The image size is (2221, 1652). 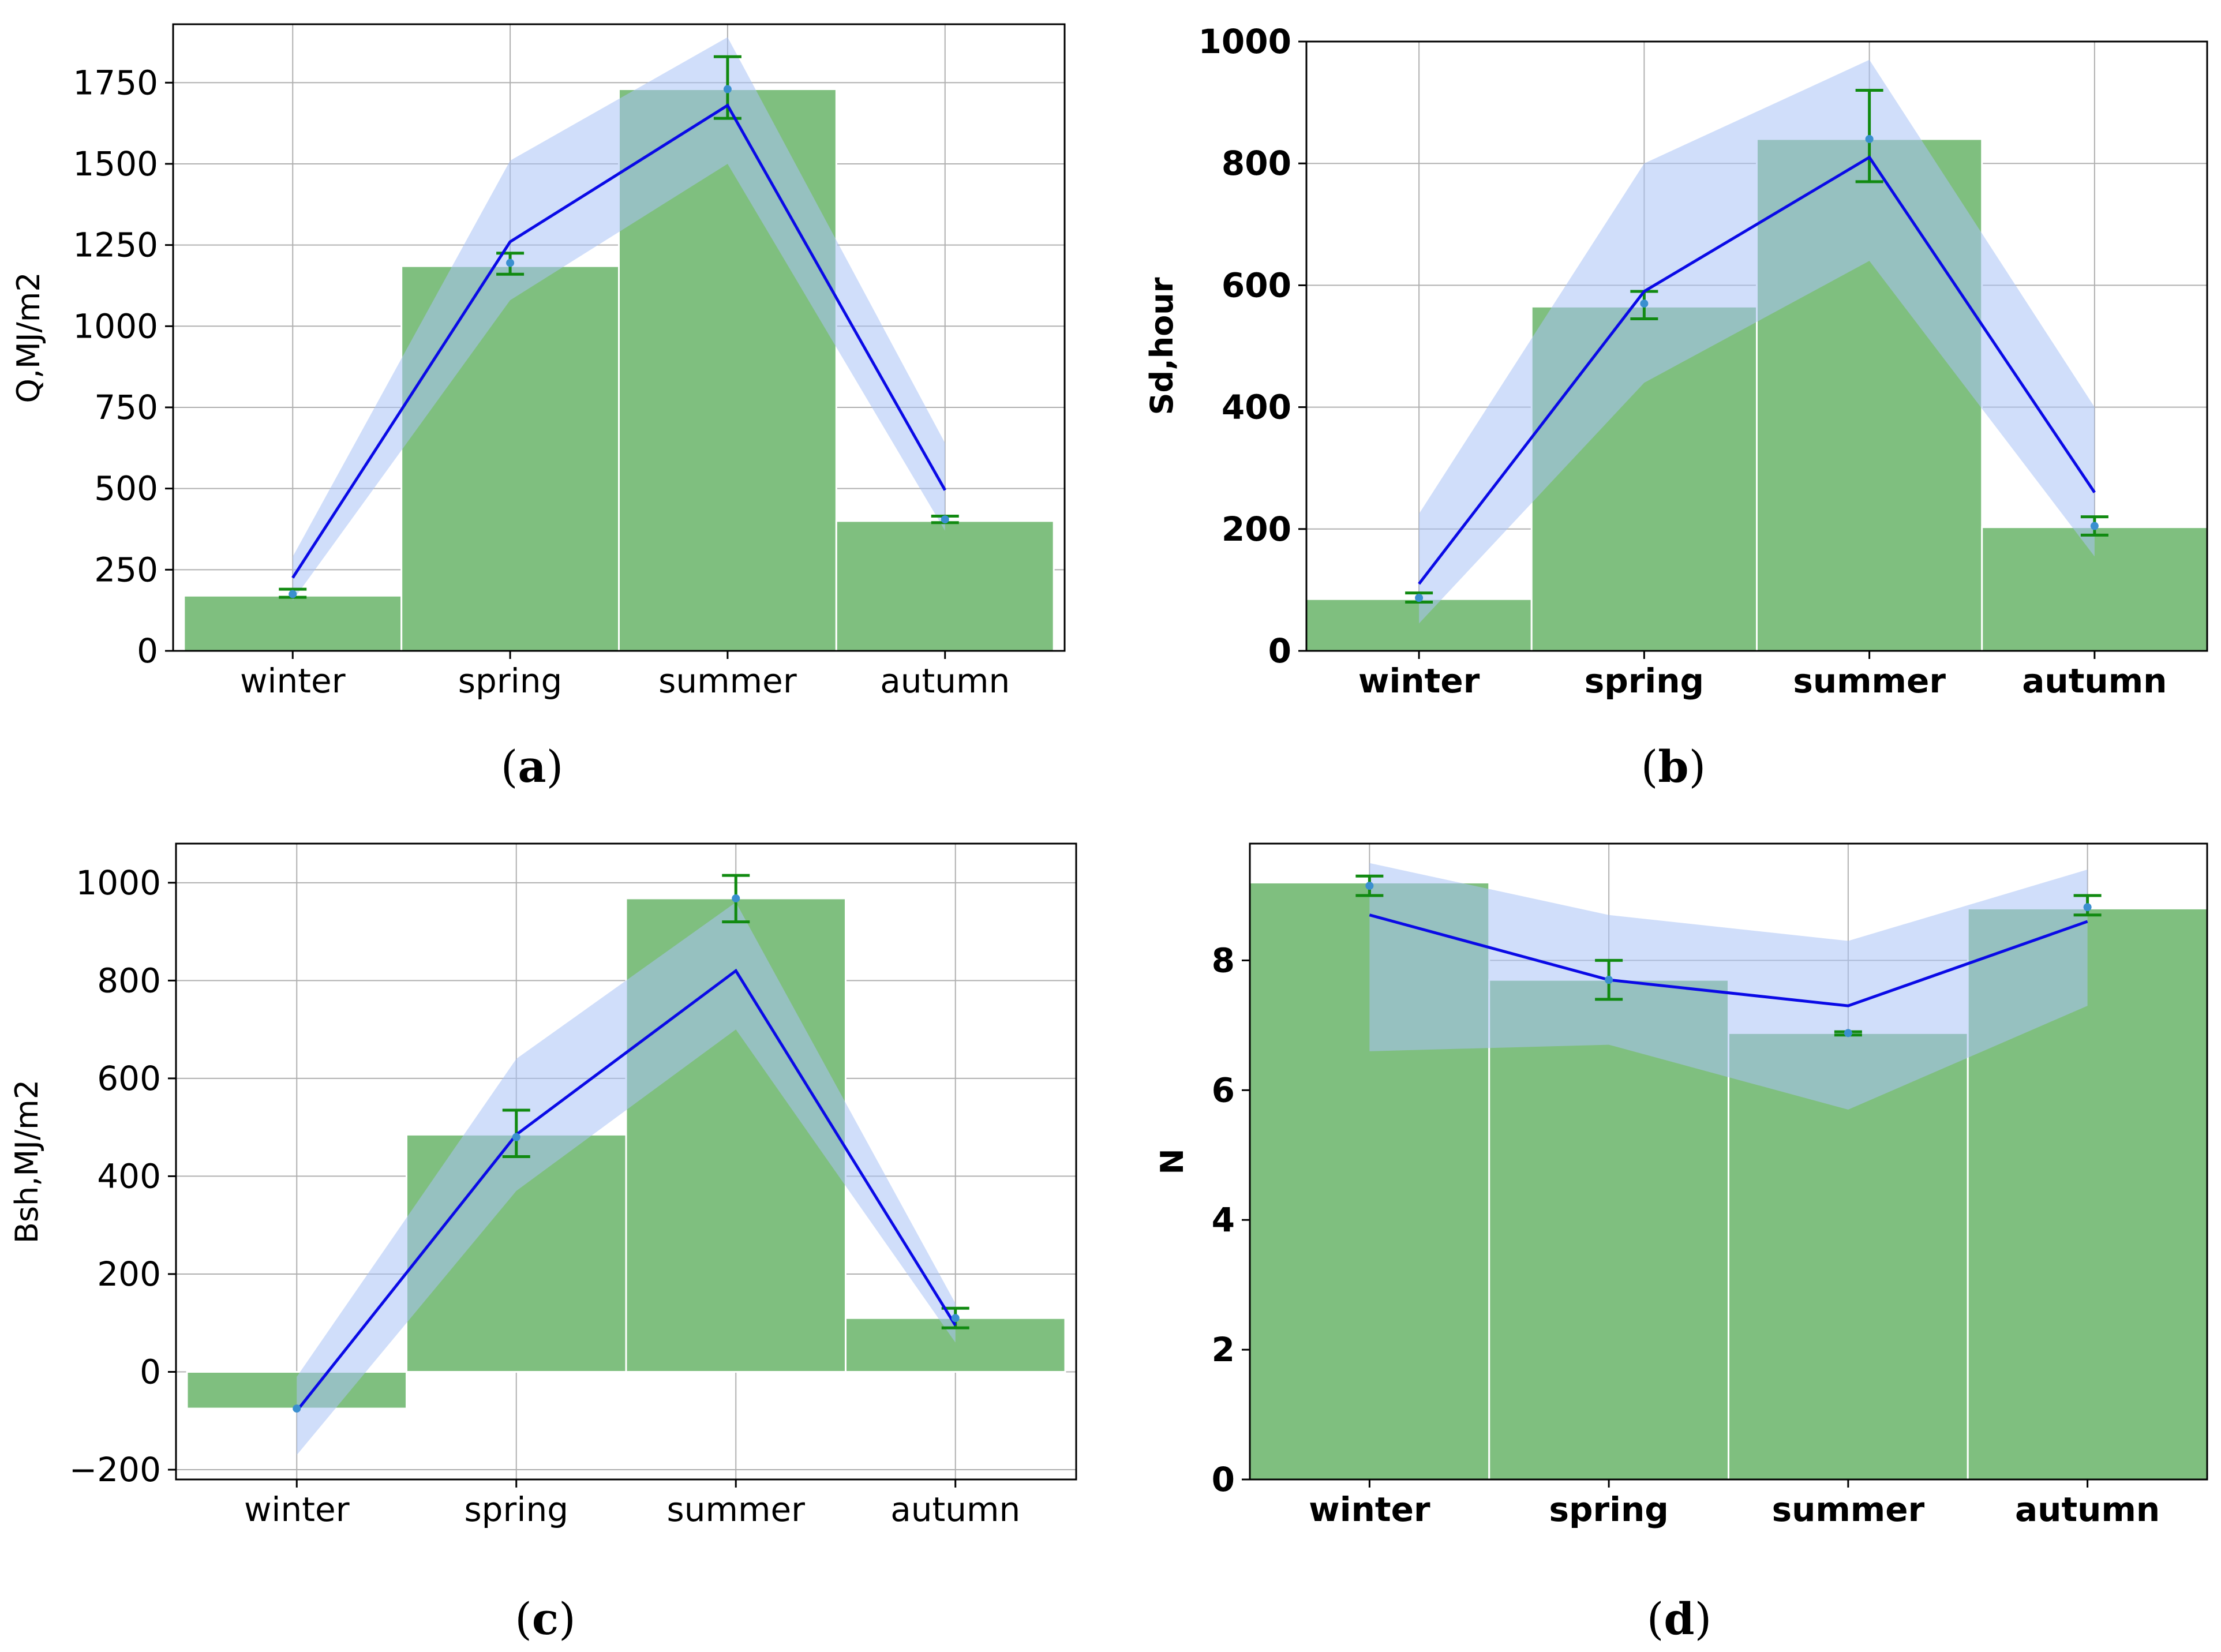 What do you see at coordinates (1223, 1349) in the screenshot?
I see `ytick-label: 2` at bounding box center [1223, 1349].